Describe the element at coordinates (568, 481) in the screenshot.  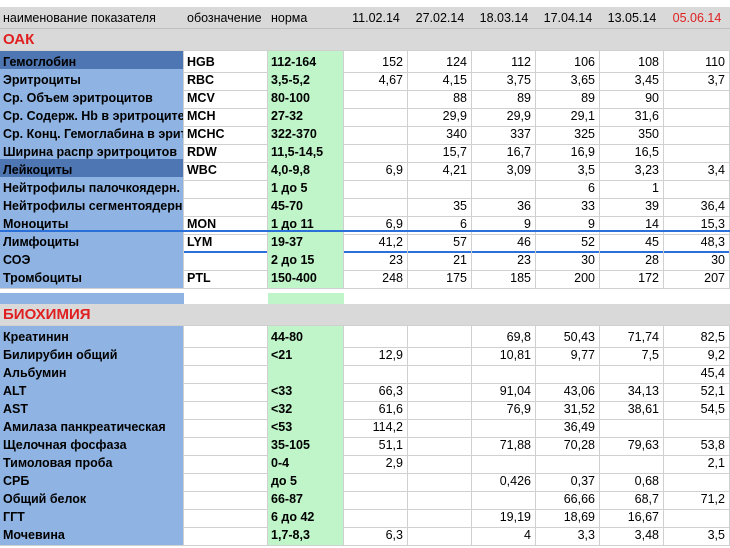
I see `value-cell: 0,37` at that location.